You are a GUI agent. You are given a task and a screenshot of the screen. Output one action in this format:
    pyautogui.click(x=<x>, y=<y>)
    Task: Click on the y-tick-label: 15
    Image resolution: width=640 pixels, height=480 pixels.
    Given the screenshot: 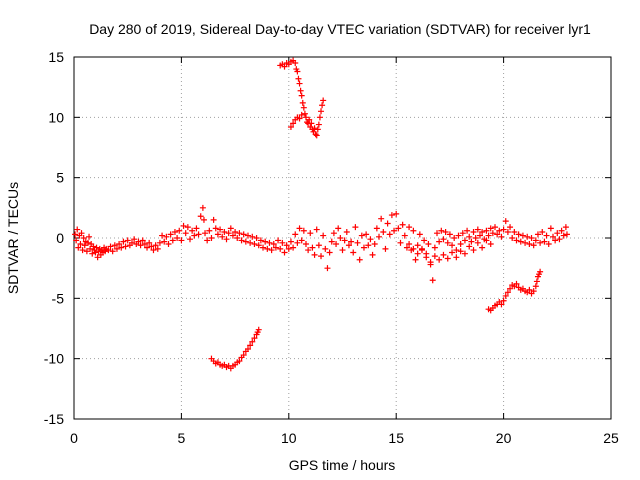 What is the action you would take?
    pyautogui.click(x=56, y=57)
    